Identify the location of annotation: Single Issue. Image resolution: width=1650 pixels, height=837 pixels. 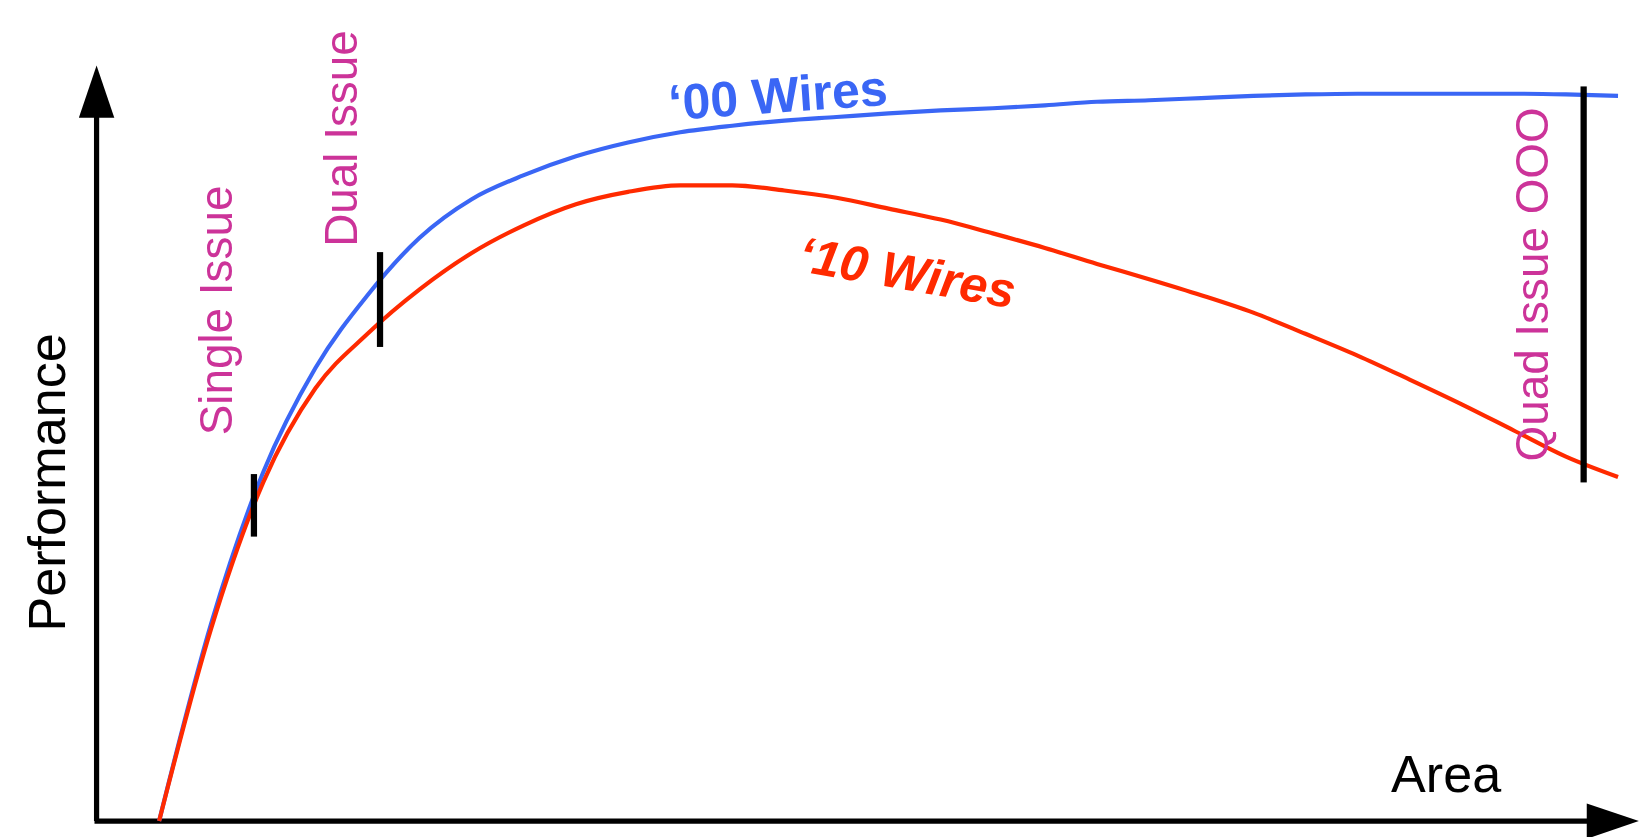
(216, 310).